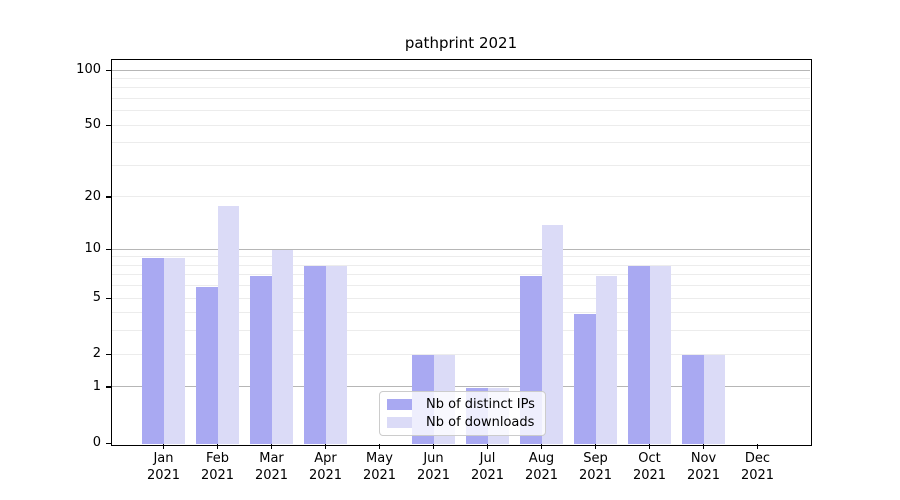 The image size is (900, 500). What do you see at coordinates (88, 69) in the screenshot?
I see `y-tick-label: 100` at bounding box center [88, 69].